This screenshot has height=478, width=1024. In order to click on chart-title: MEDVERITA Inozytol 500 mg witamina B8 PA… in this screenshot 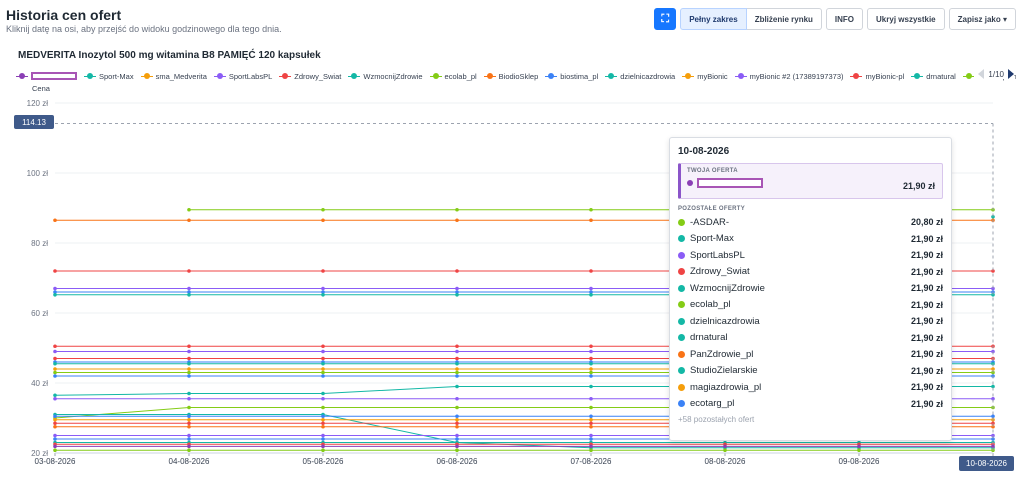, I will do `click(169, 55)`.